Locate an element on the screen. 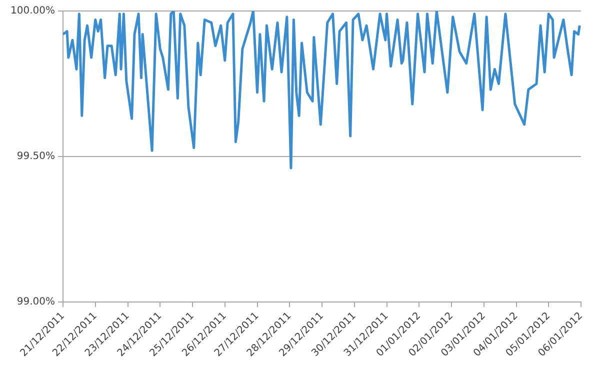 The height and width of the screenshot is (372, 600). y-tick-label: 99.50% is located at coordinates (35, 156).